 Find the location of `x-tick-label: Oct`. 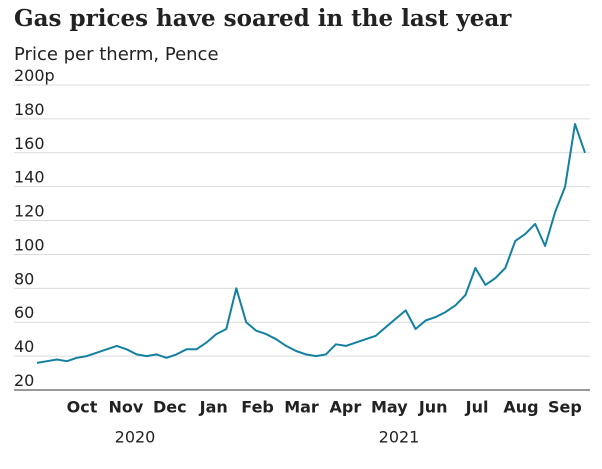

x-tick-label: Oct is located at coordinates (82, 407).